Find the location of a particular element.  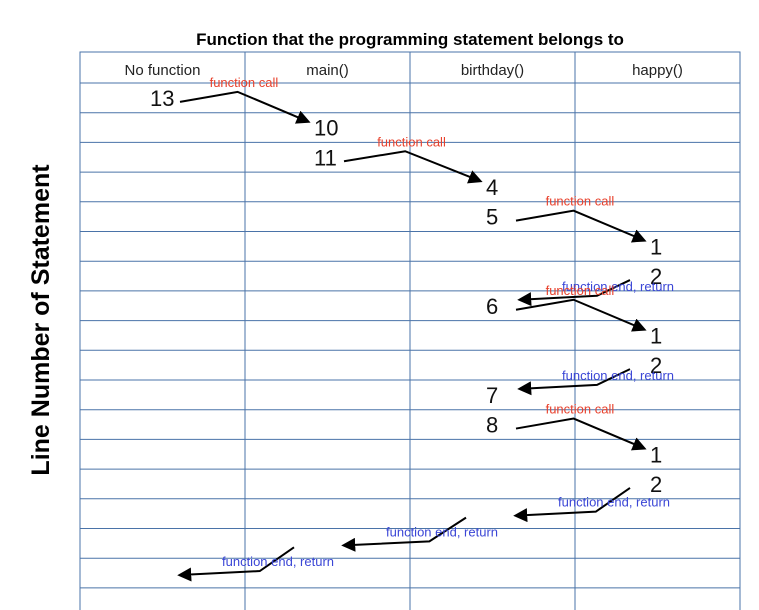

column-header: happy() is located at coordinates (657, 70).